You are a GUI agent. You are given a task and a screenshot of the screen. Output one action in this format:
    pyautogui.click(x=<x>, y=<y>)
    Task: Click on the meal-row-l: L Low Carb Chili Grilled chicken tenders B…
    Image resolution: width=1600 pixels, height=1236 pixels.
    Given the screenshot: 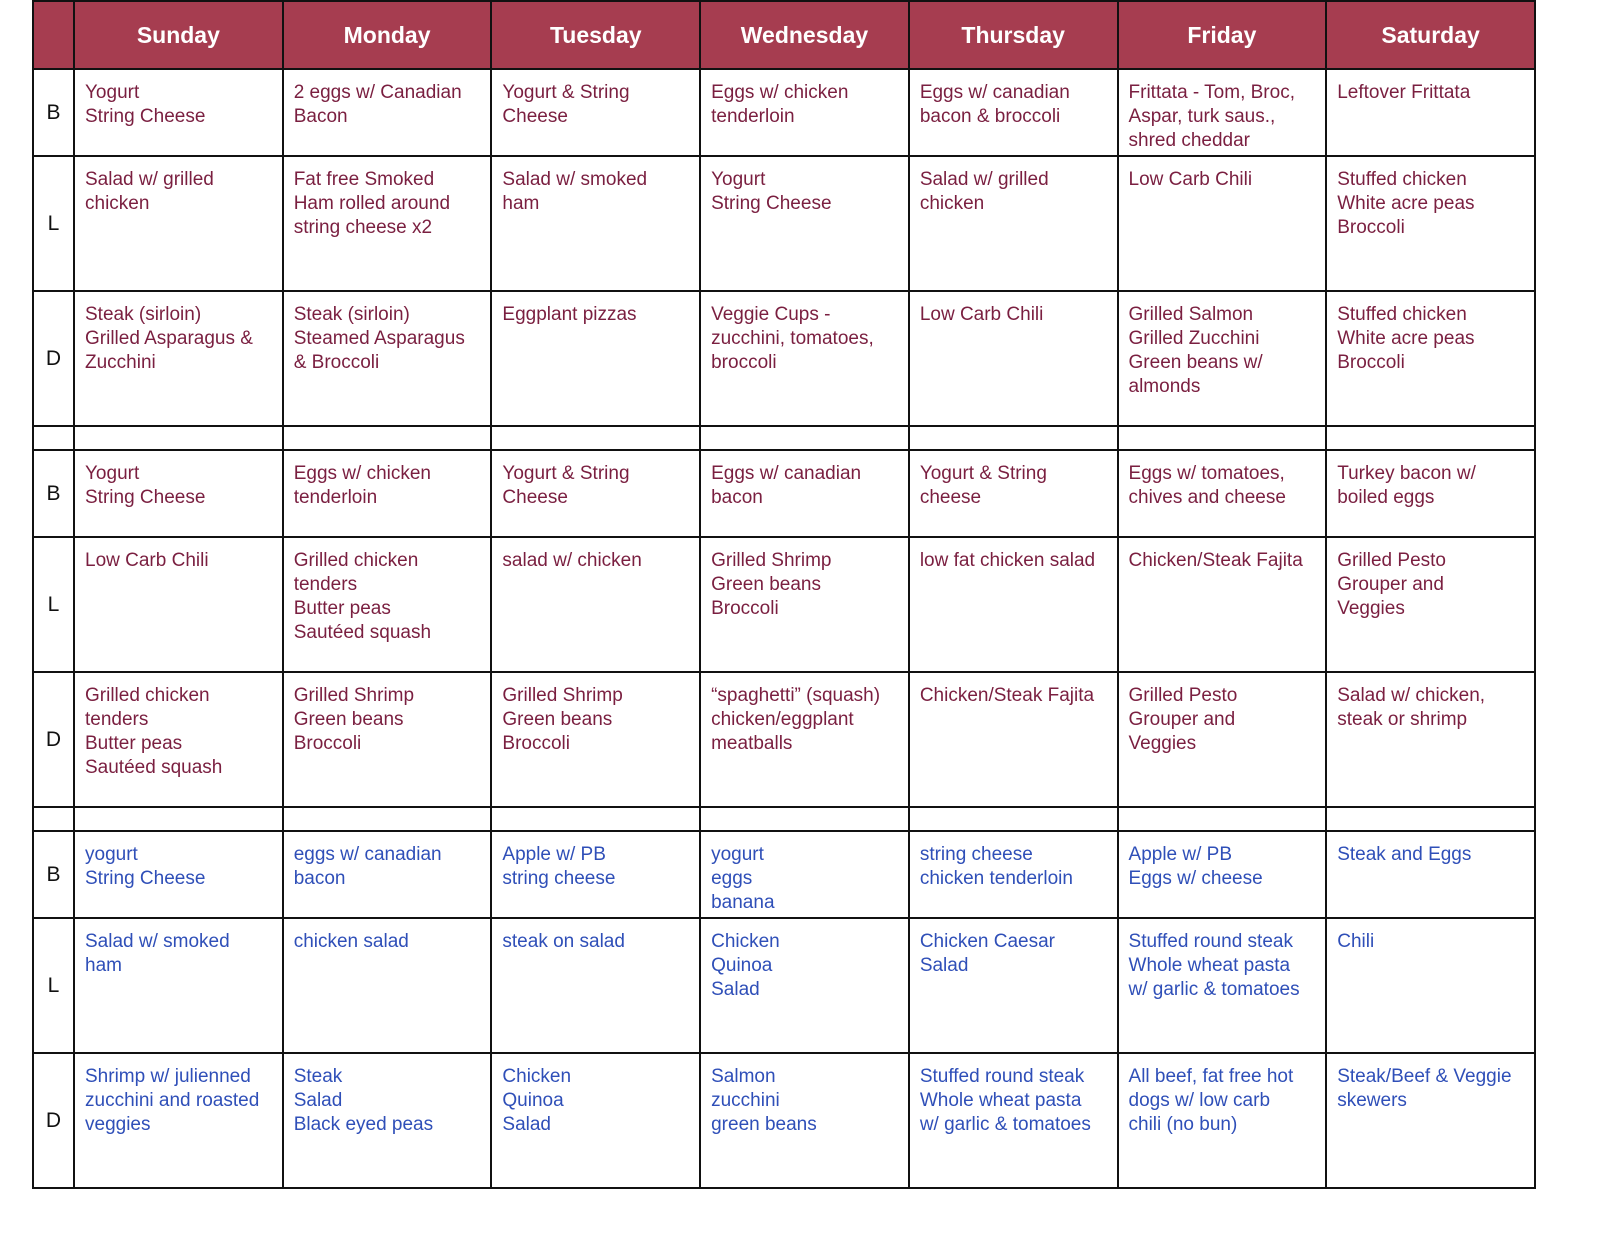 What is the action you would take?
    pyautogui.click(x=784, y=604)
    